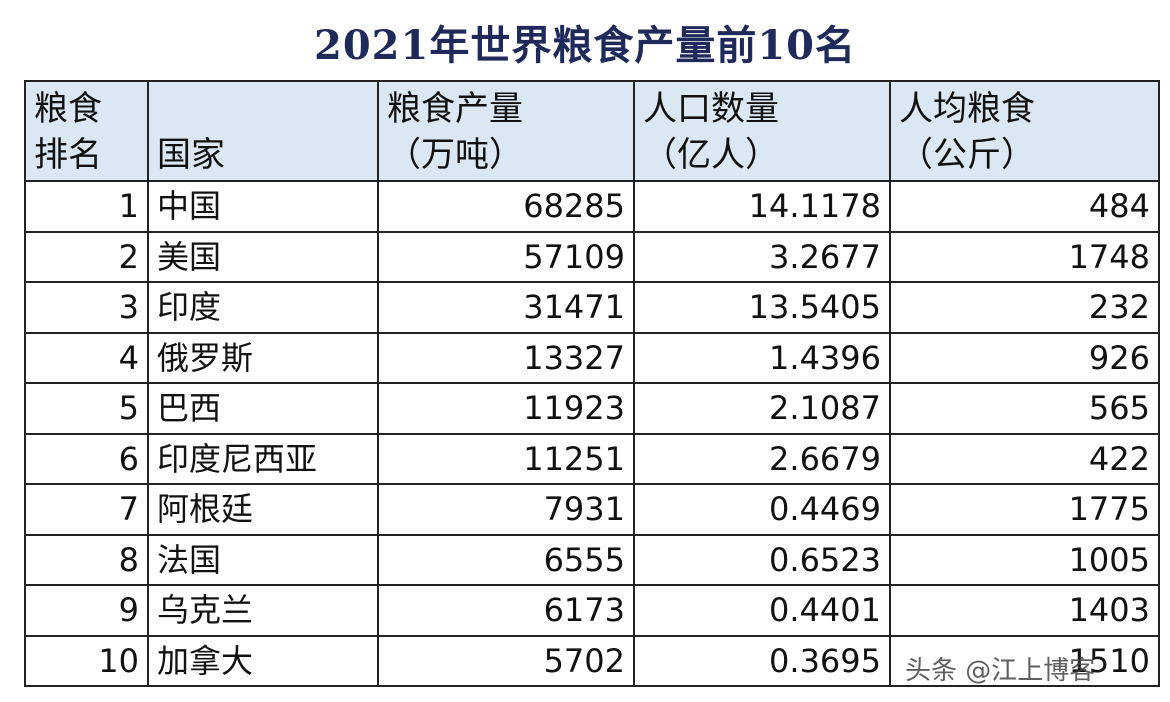 The height and width of the screenshot is (702, 1170). I want to click on cell-country: 中国, so click(263, 206).